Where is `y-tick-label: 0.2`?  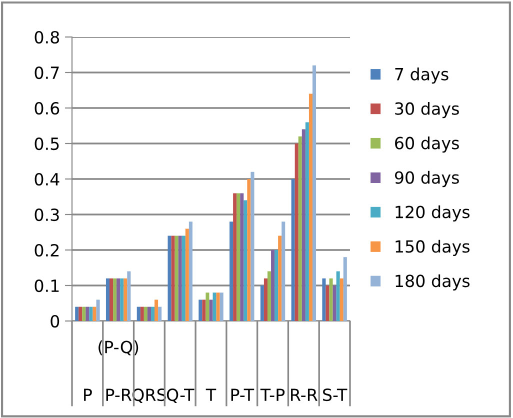 y-tick-label: 0.2 is located at coordinates (46, 250).